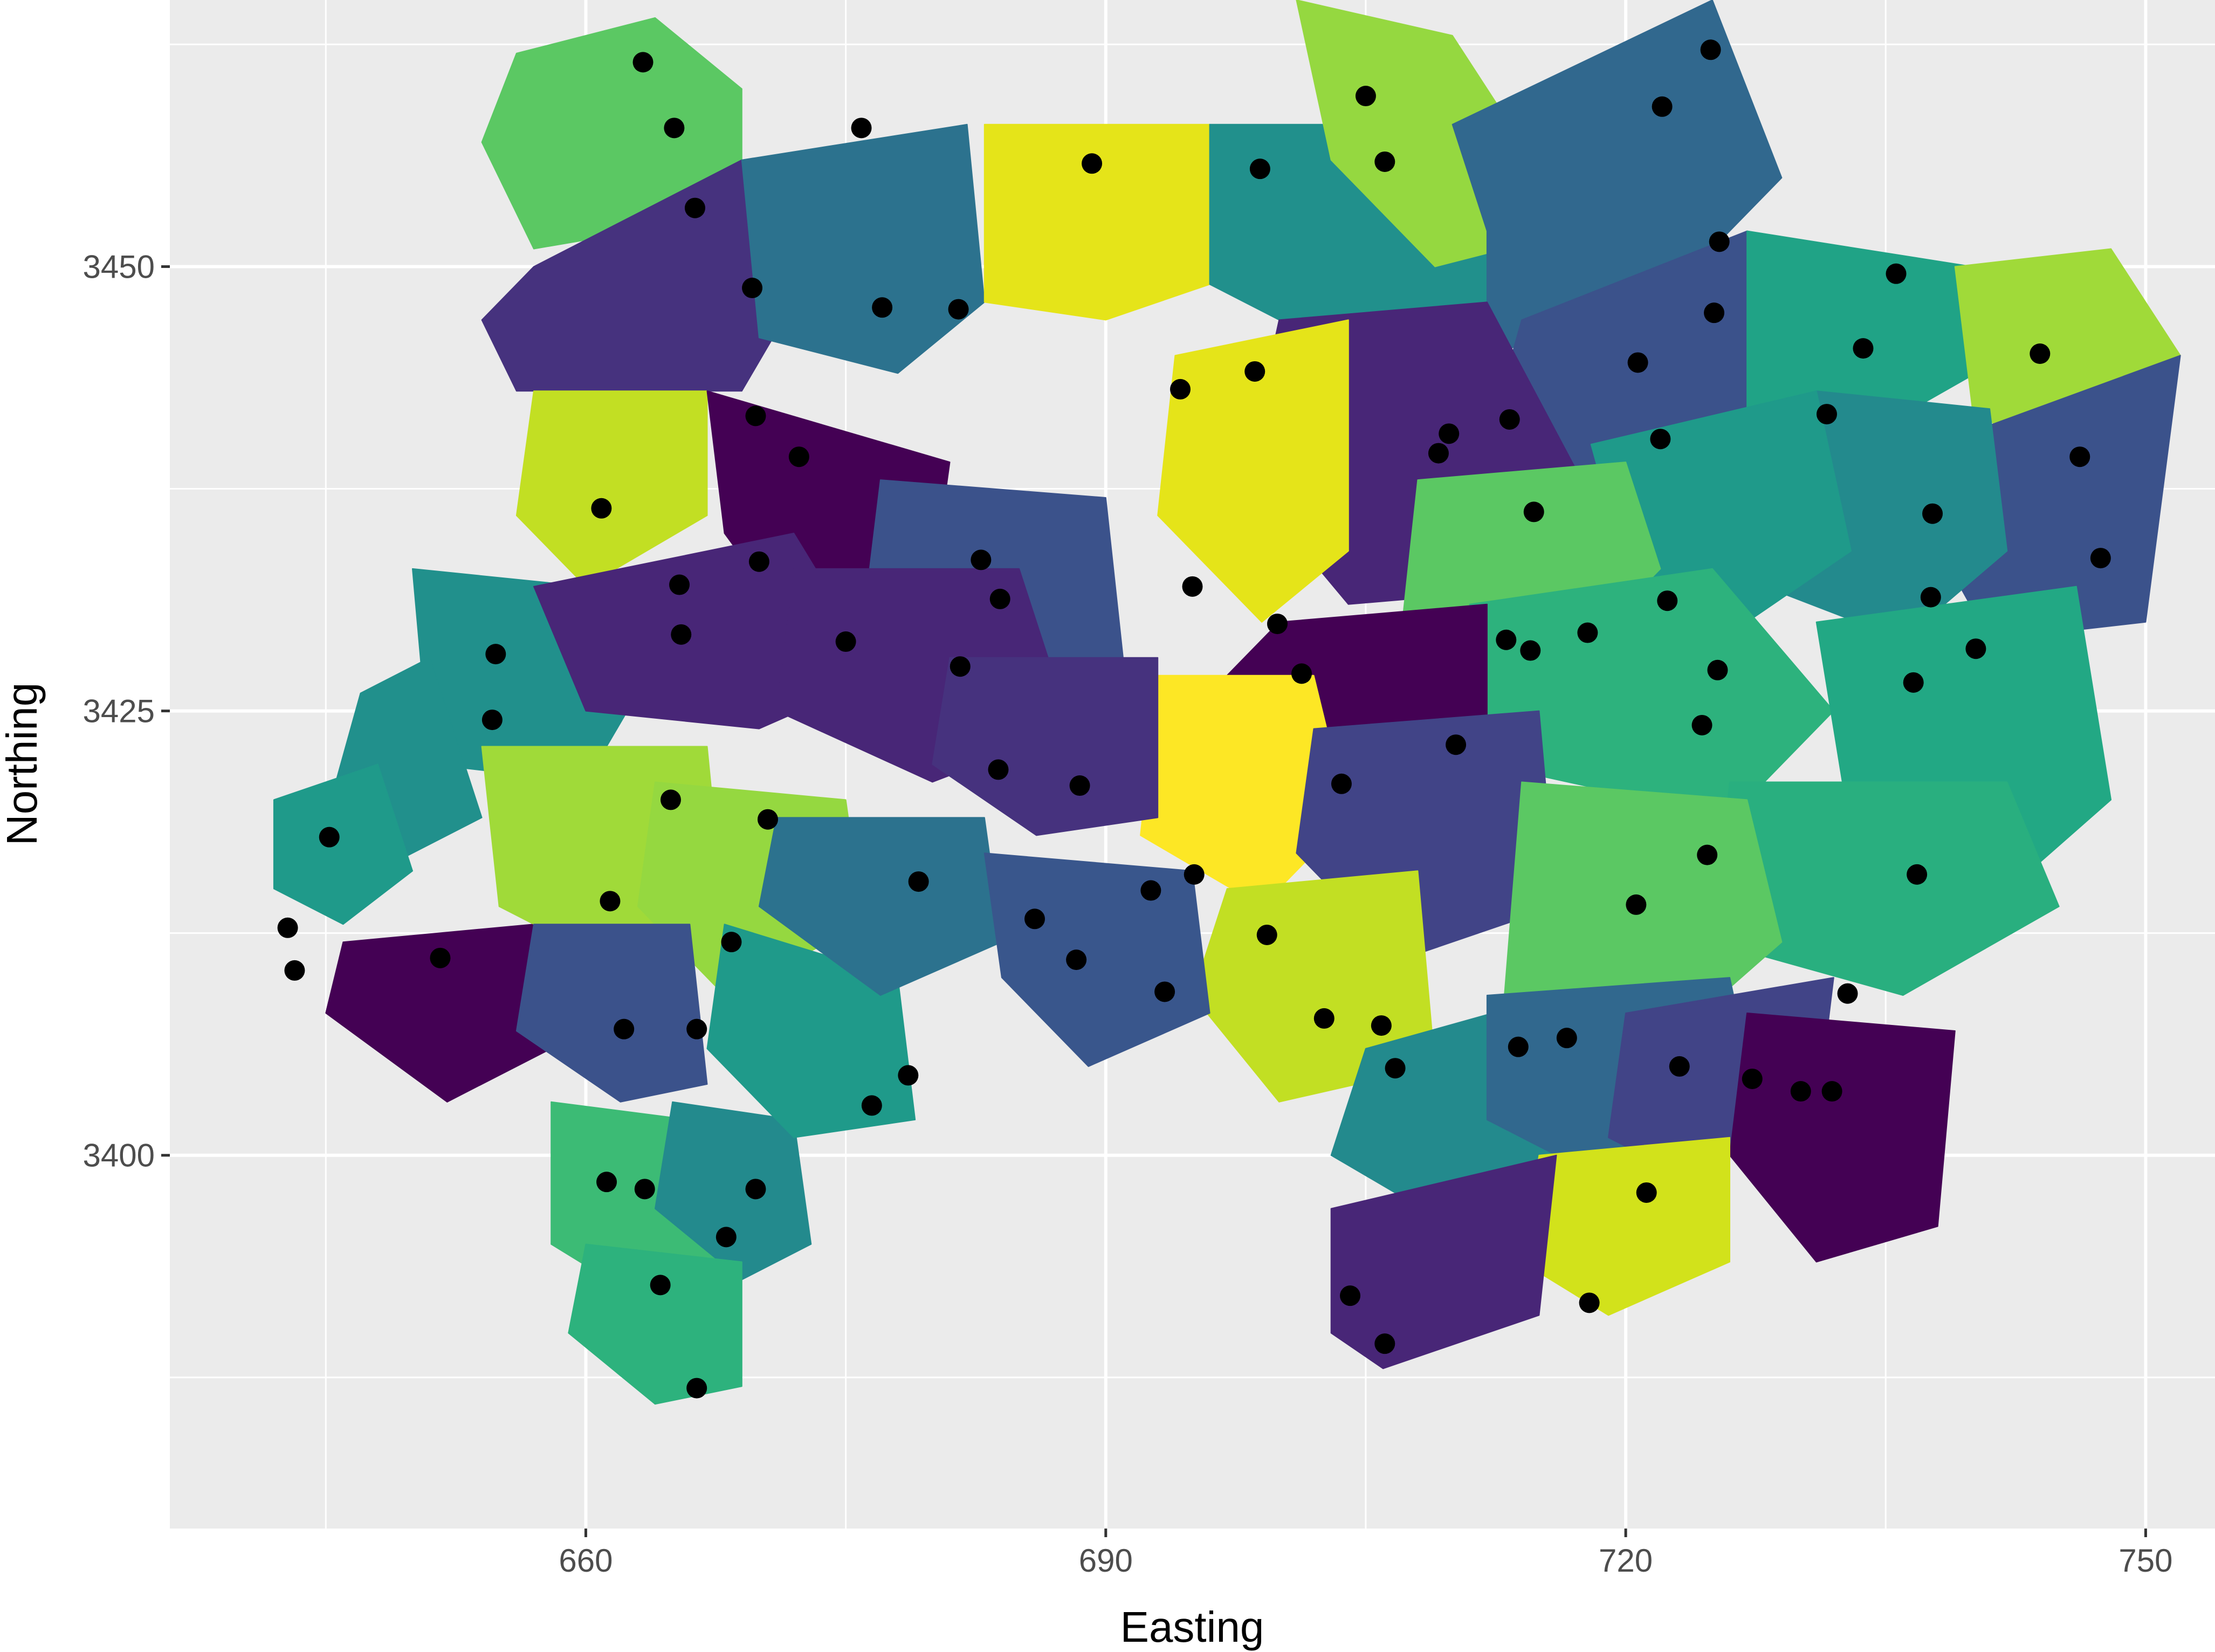  What do you see at coordinates (119, 711) in the screenshot?
I see `y-tick-label: 3425` at bounding box center [119, 711].